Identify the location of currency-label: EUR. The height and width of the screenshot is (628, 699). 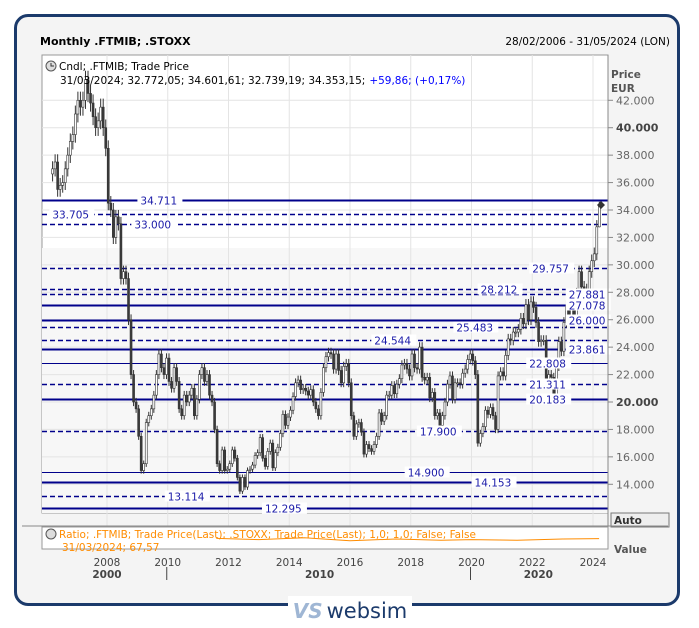
(623, 89).